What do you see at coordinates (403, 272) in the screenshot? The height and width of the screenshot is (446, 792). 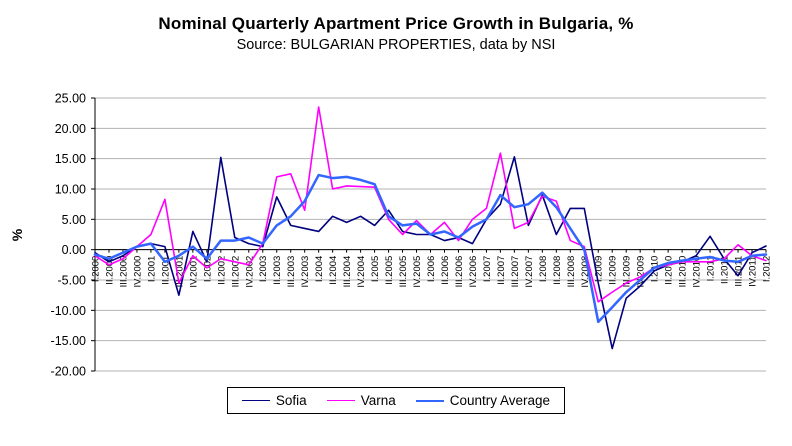 I see `x-axis-tick-label: III.2005` at bounding box center [403, 272].